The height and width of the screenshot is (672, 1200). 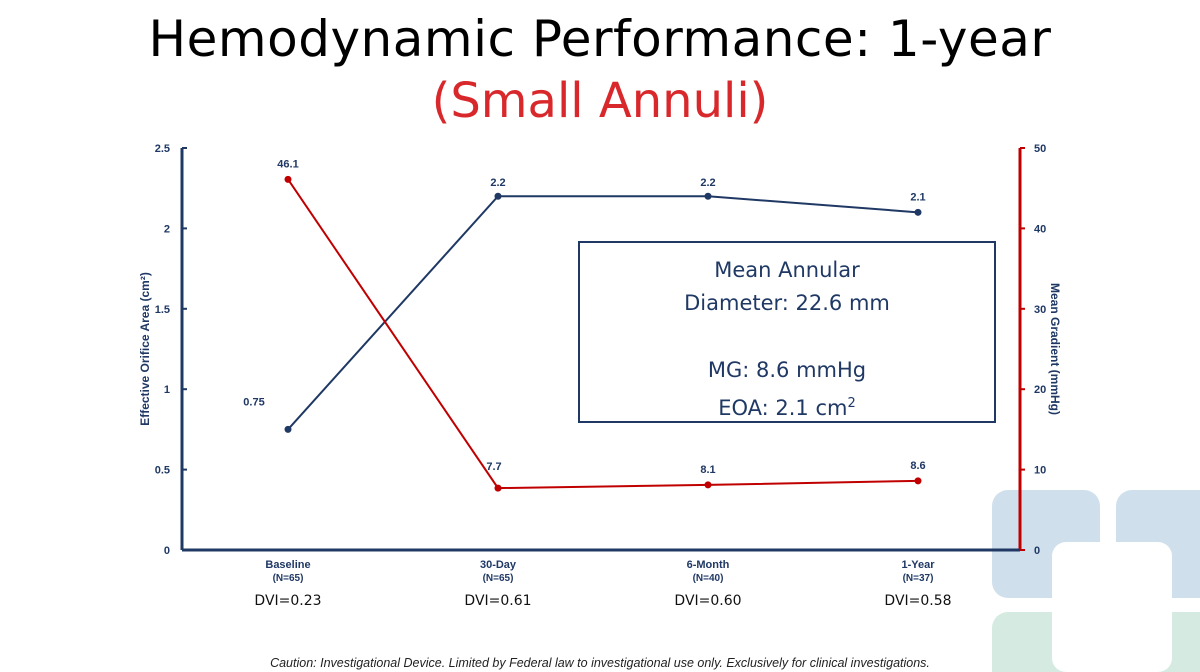 I want to click on info-box-line-1: Mean Annular, so click(x=787, y=270).